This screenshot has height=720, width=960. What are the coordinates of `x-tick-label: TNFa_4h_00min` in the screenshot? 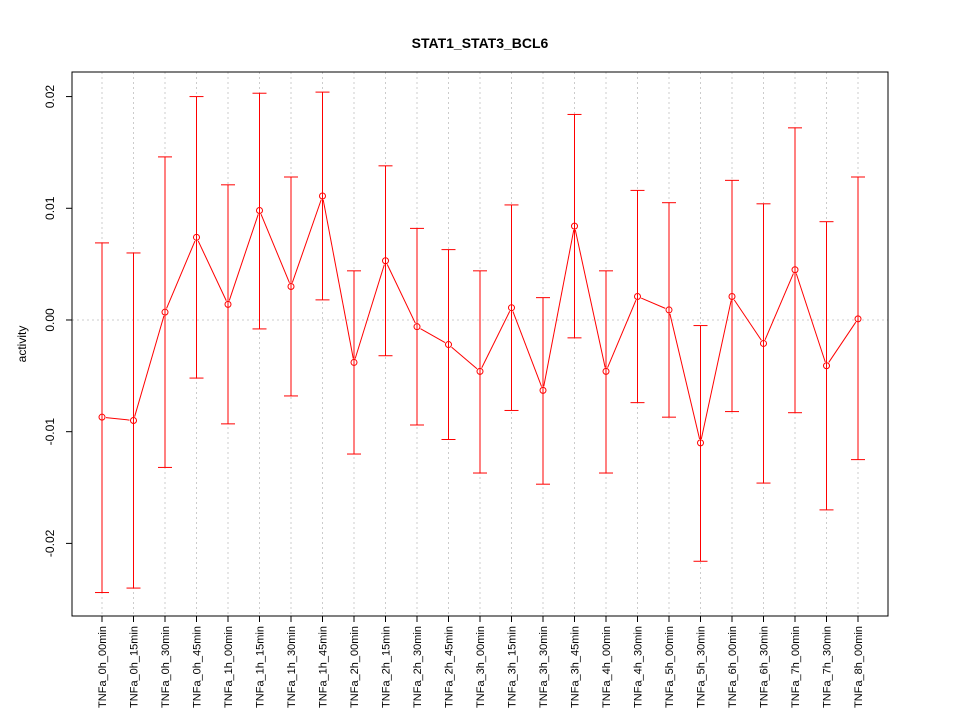 It's located at (607, 667).